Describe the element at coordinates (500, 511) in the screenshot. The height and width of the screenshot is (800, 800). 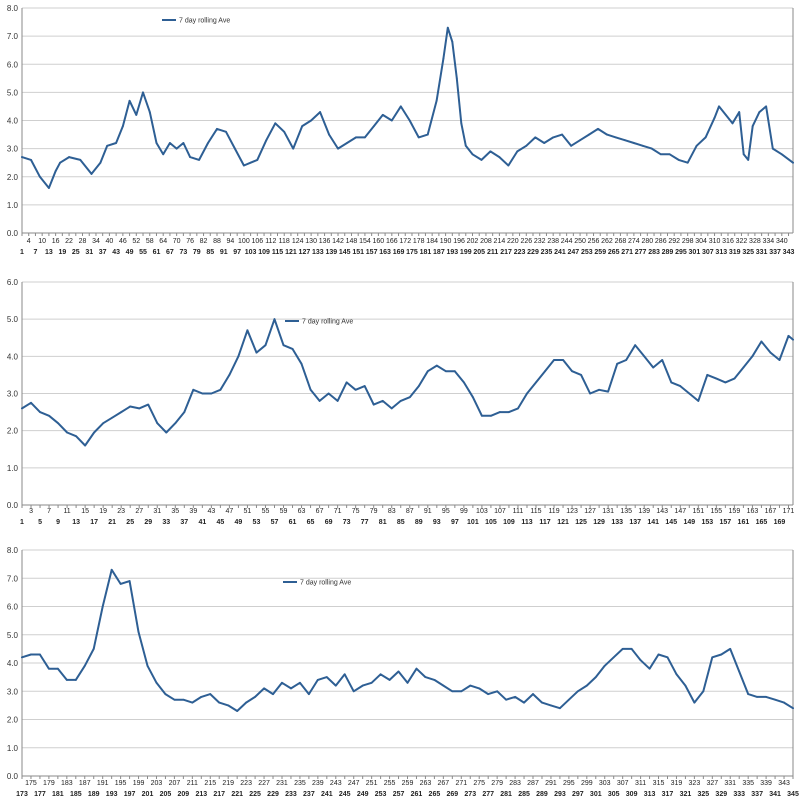
I see `chart2-x-tick-label: 107` at that location.